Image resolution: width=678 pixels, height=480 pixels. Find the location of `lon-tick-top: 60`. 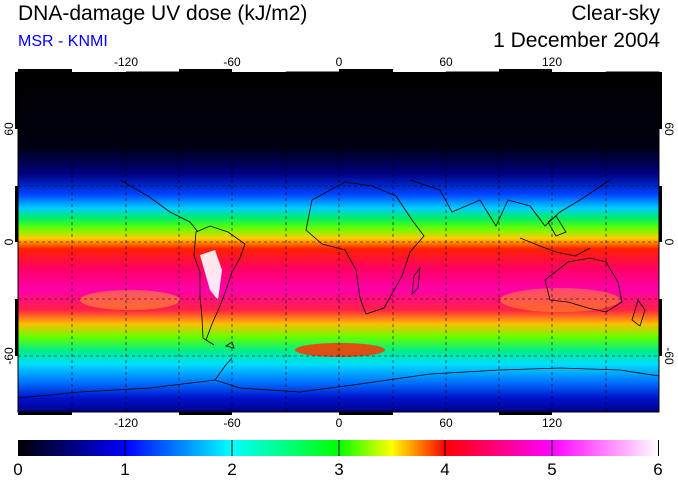

lon-tick-top: 60 is located at coordinates (446, 62).